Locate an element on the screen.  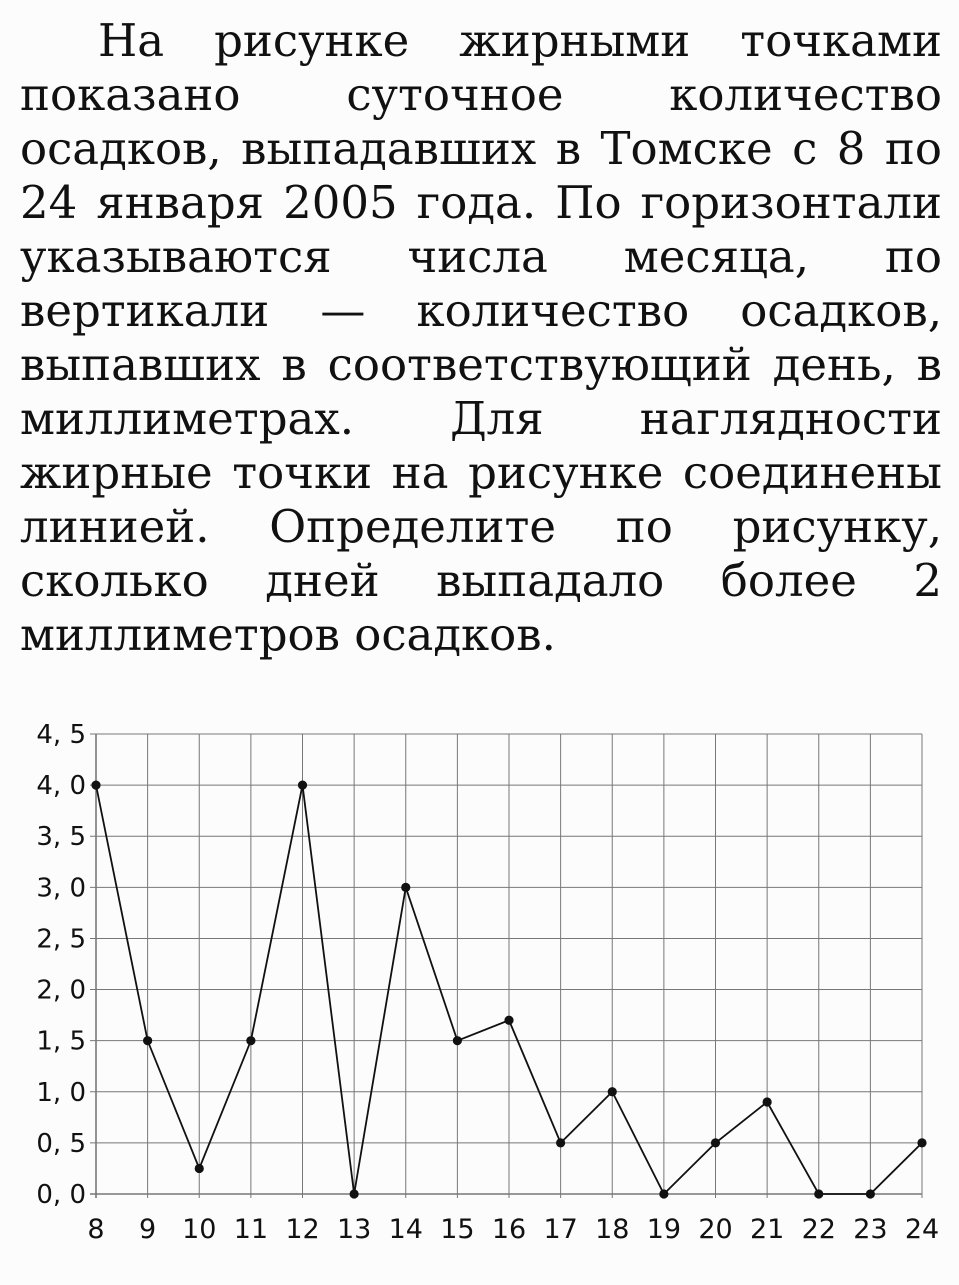
y-tick-label: 0, 5 is located at coordinates (61, 1144).